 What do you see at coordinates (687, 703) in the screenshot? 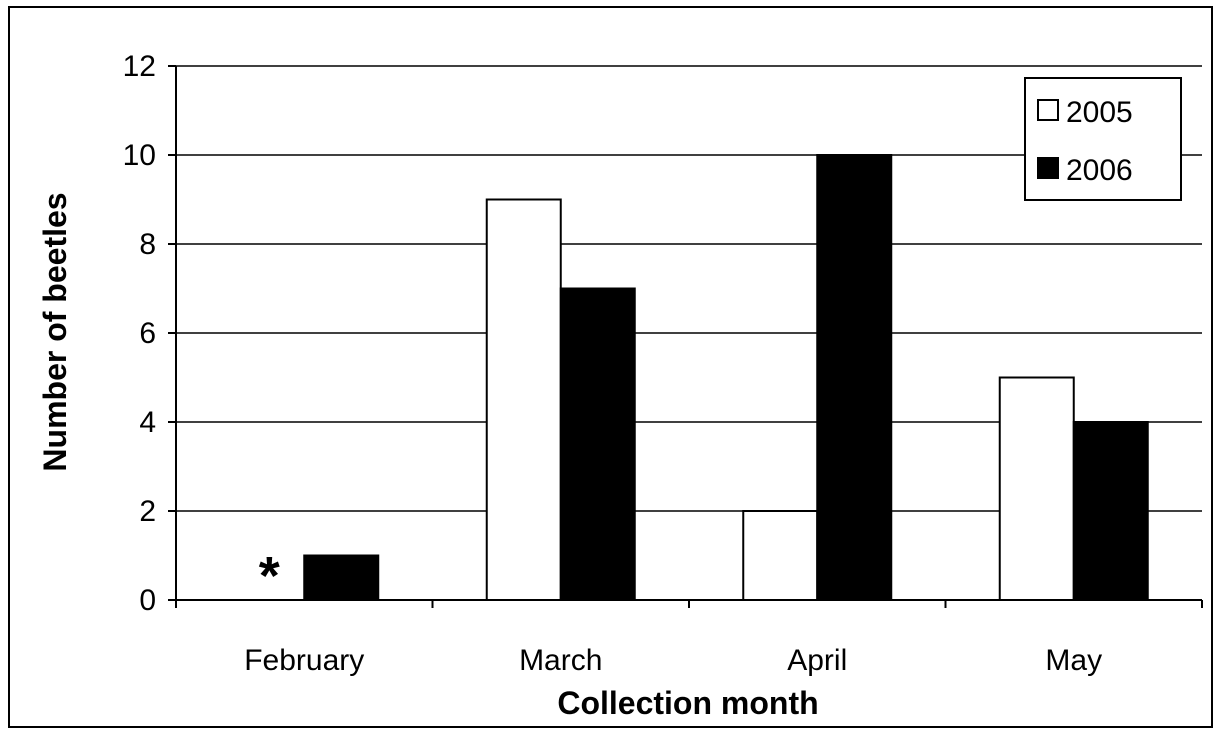
I see `x-axis-title: Collection month` at bounding box center [687, 703].